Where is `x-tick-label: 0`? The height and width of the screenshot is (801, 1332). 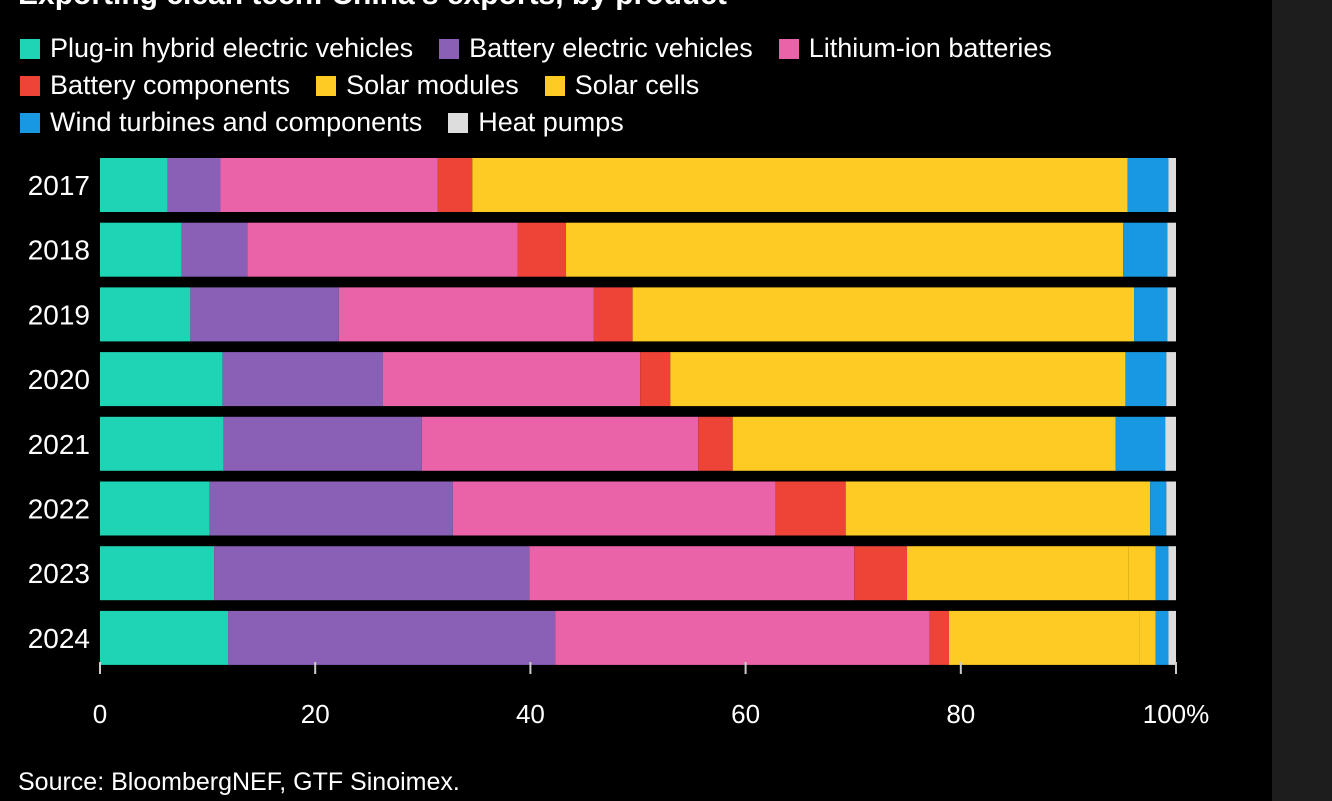 x-tick-label: 0 is located at coordinates (100, 714).